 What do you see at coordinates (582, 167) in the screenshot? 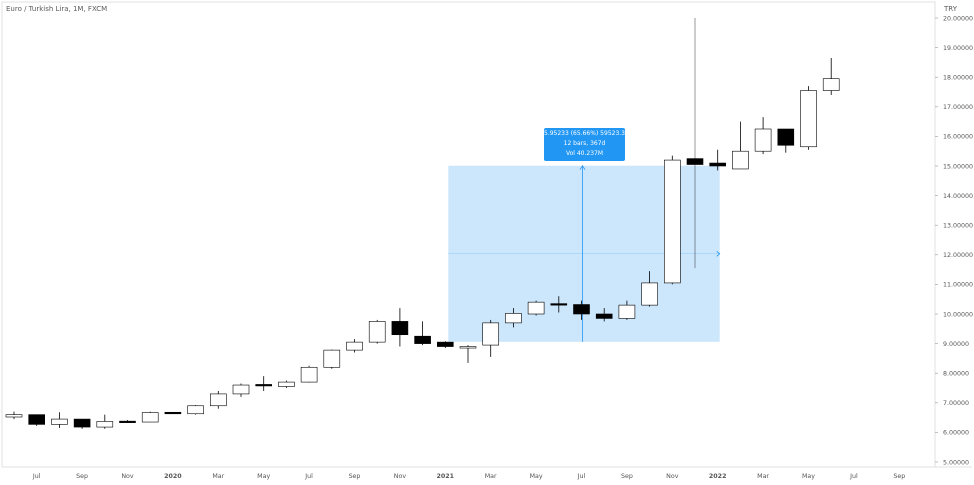
I see `measure-arrow-head` at bounding box center [582, 167].